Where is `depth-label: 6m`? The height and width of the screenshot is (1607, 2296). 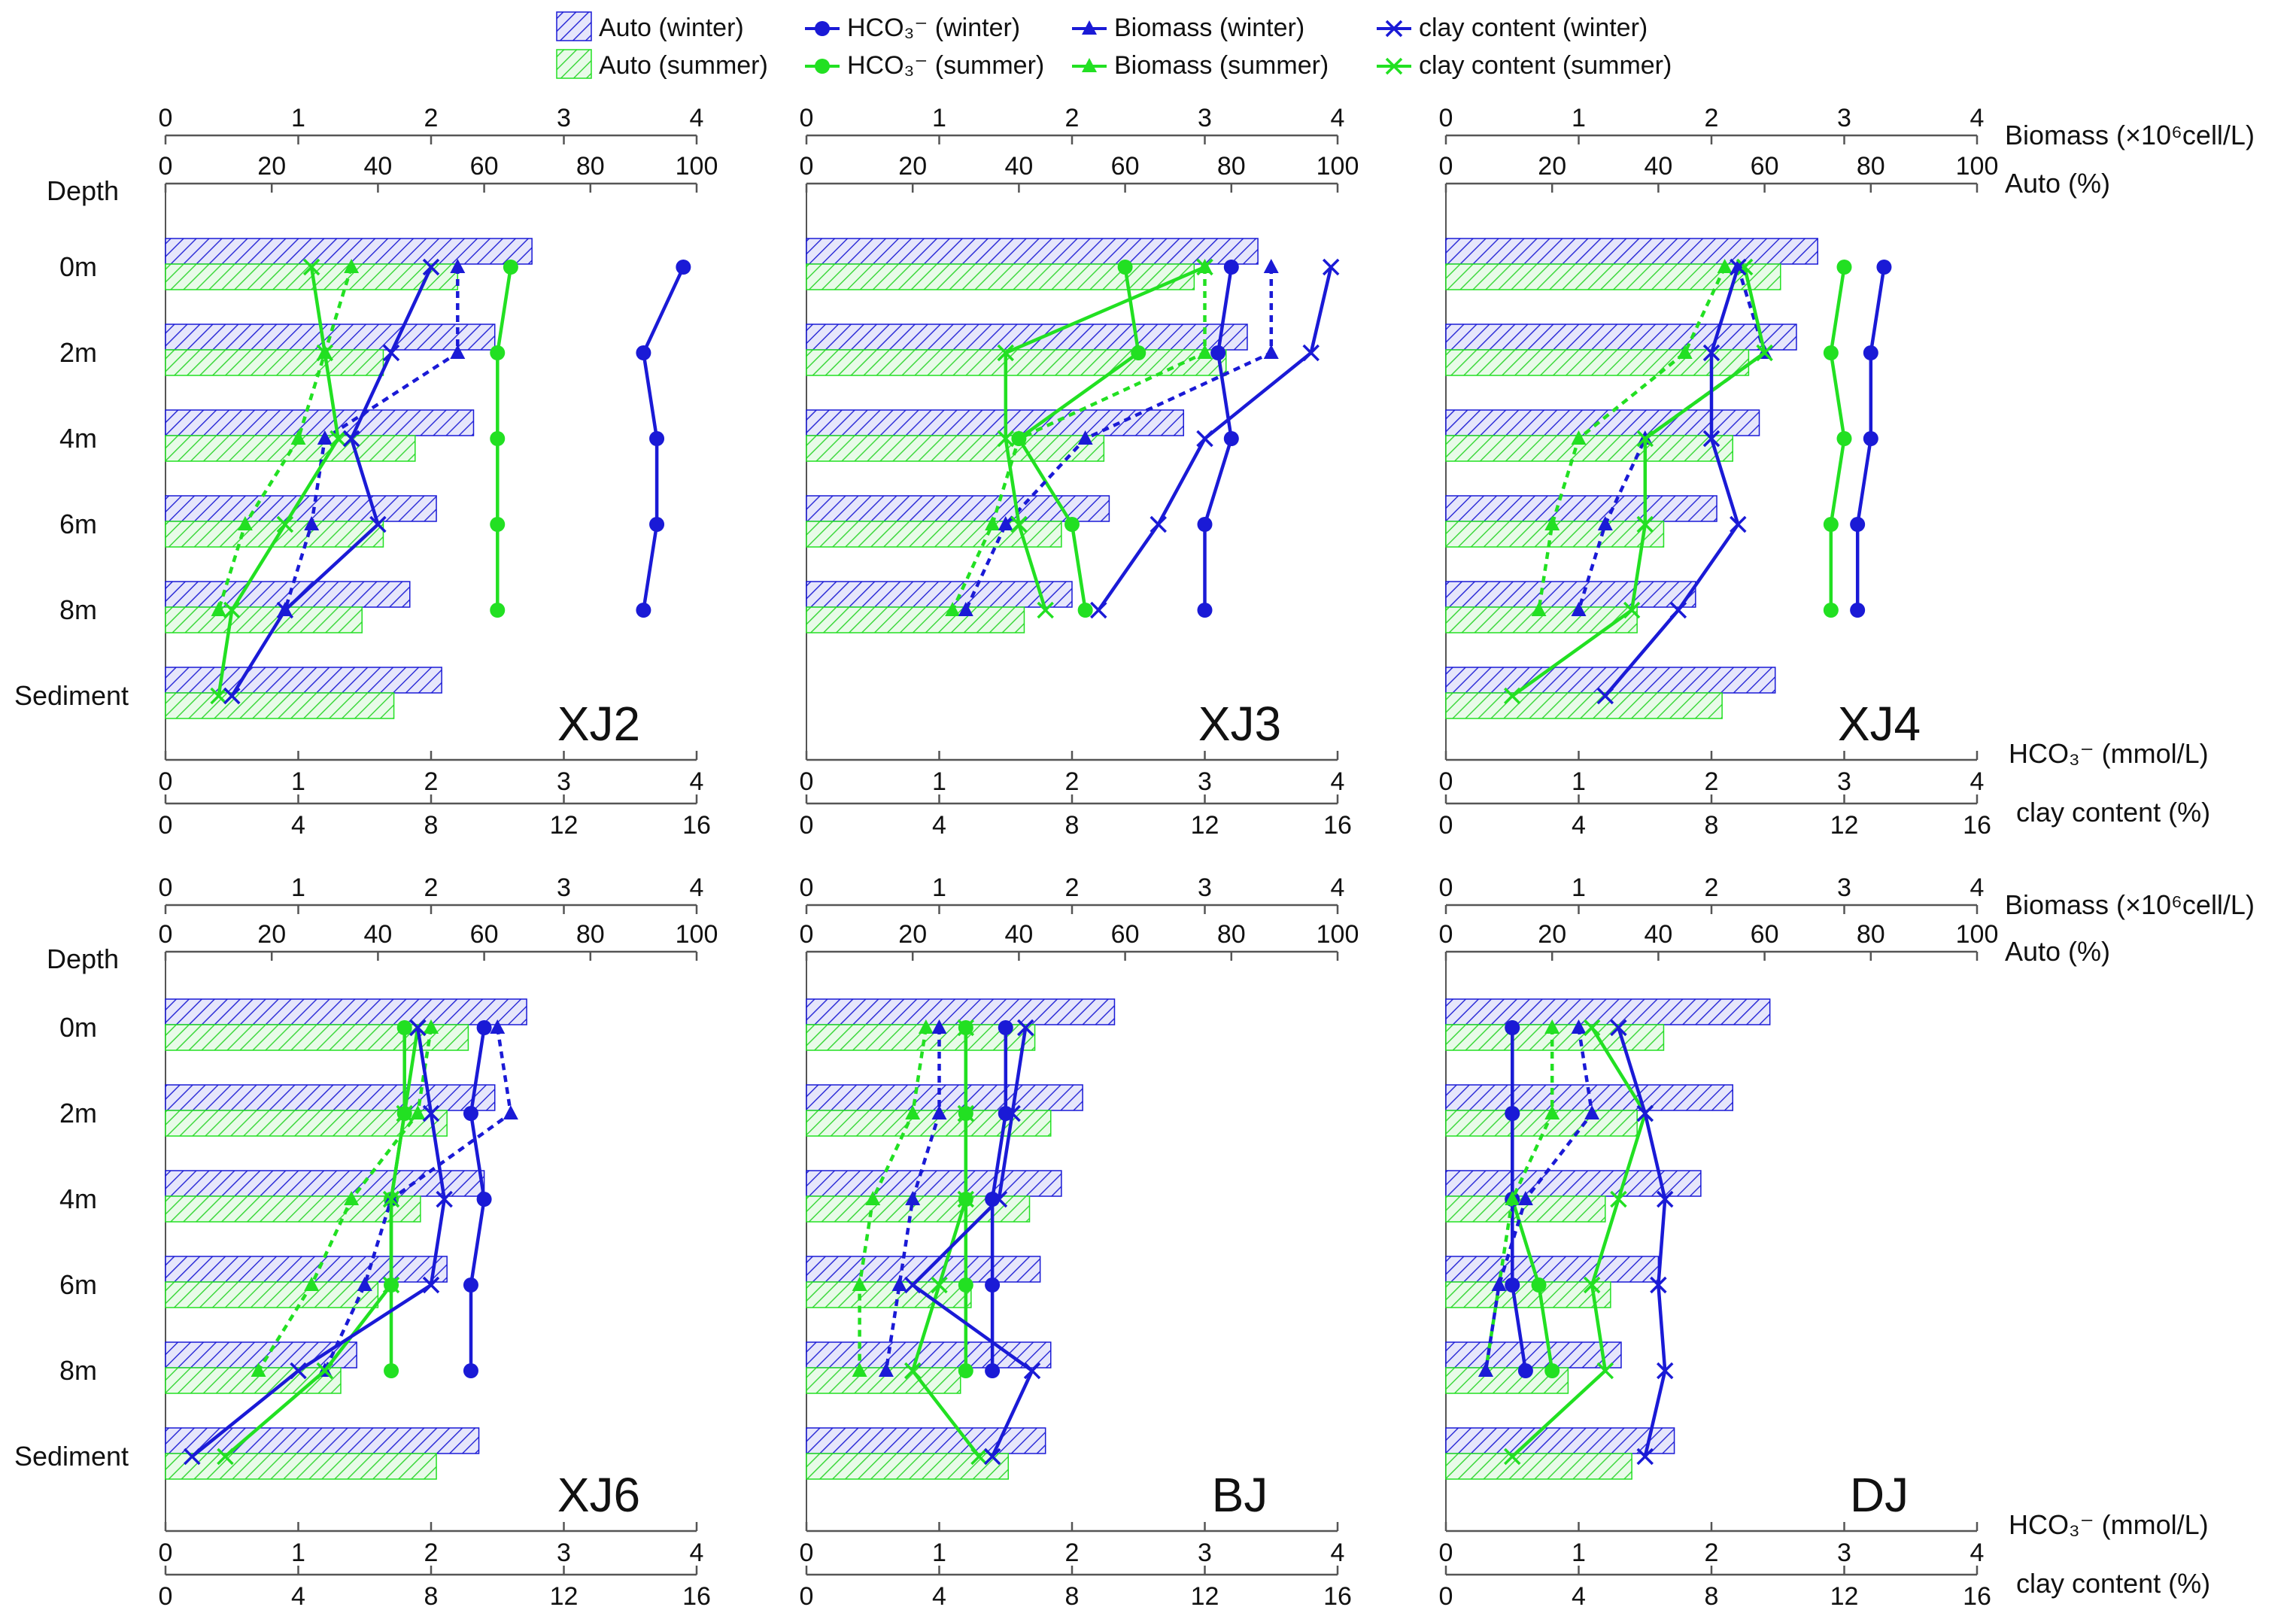 depth-label: 6m is located at coordinates (78, 1284).